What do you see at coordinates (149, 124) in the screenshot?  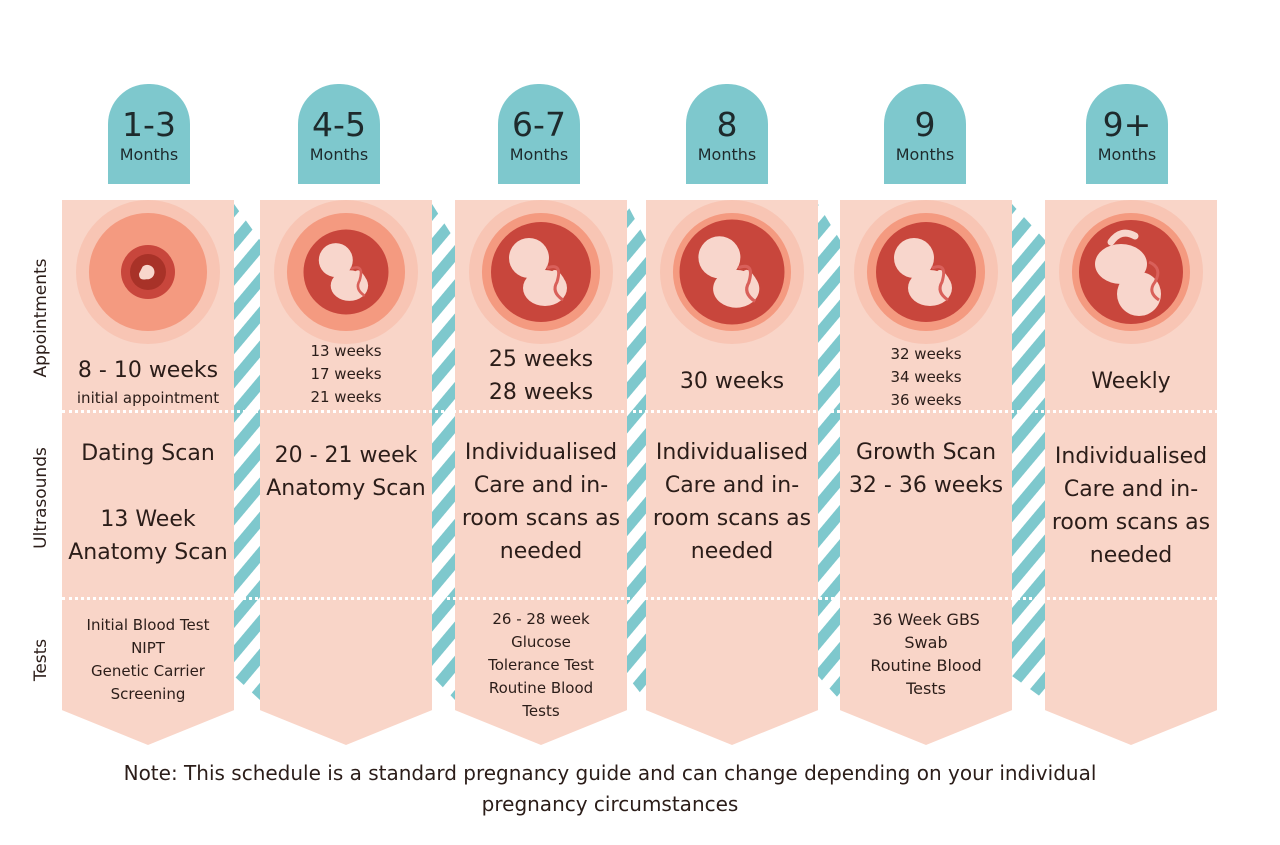 I see `stage-number: 1-3` at bounding box center [149, 124].